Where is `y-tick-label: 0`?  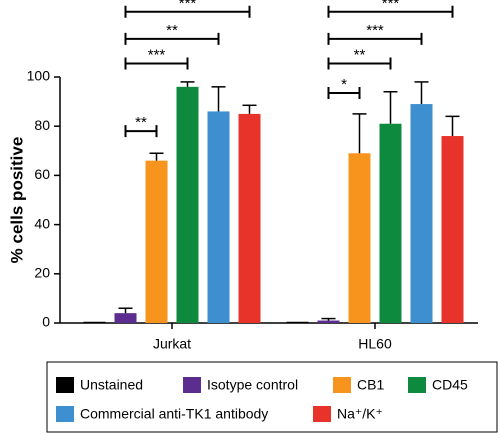
y-tick-label: 0 is located at coordinates (46, 322).